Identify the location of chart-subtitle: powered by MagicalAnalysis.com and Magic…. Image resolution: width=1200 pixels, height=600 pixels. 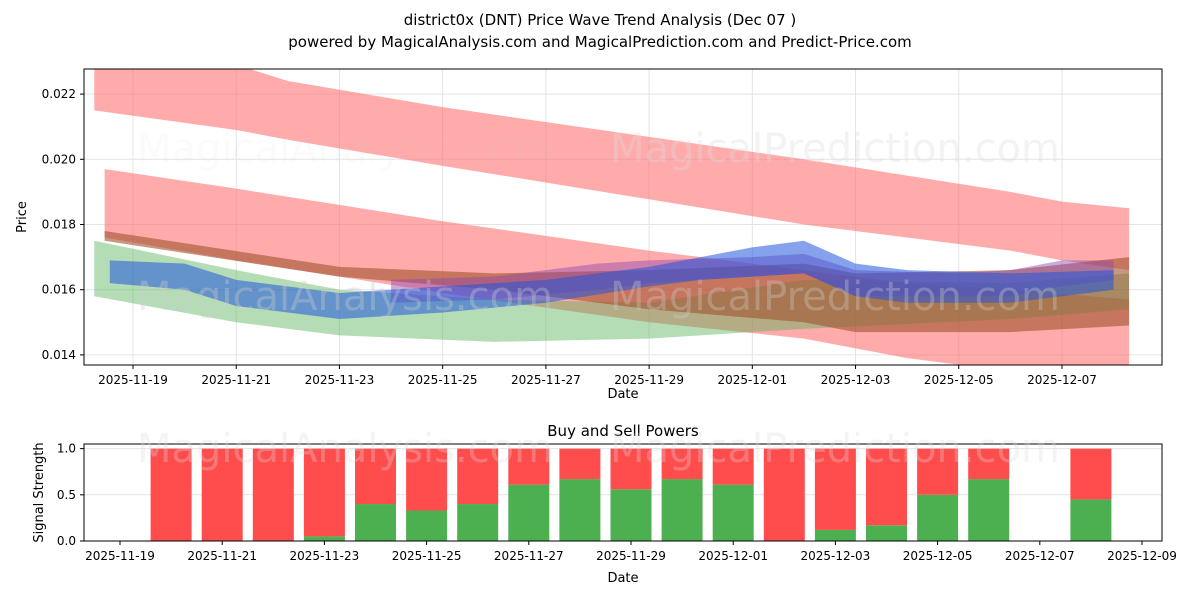
(600, 42).